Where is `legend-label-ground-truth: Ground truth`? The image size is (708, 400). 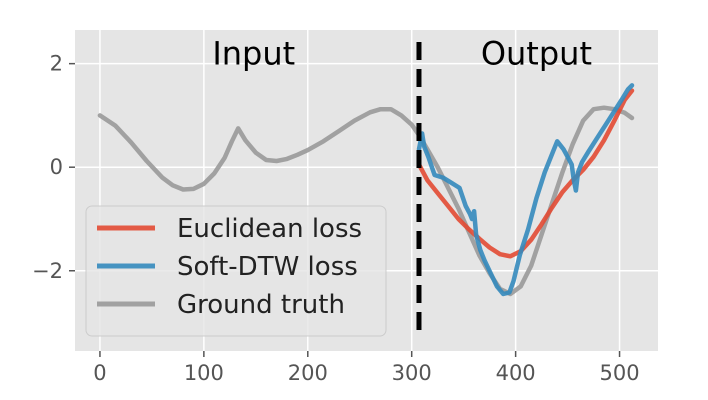
legend-label-ground-truth: Ground truth is located at coordinates (261, 305).